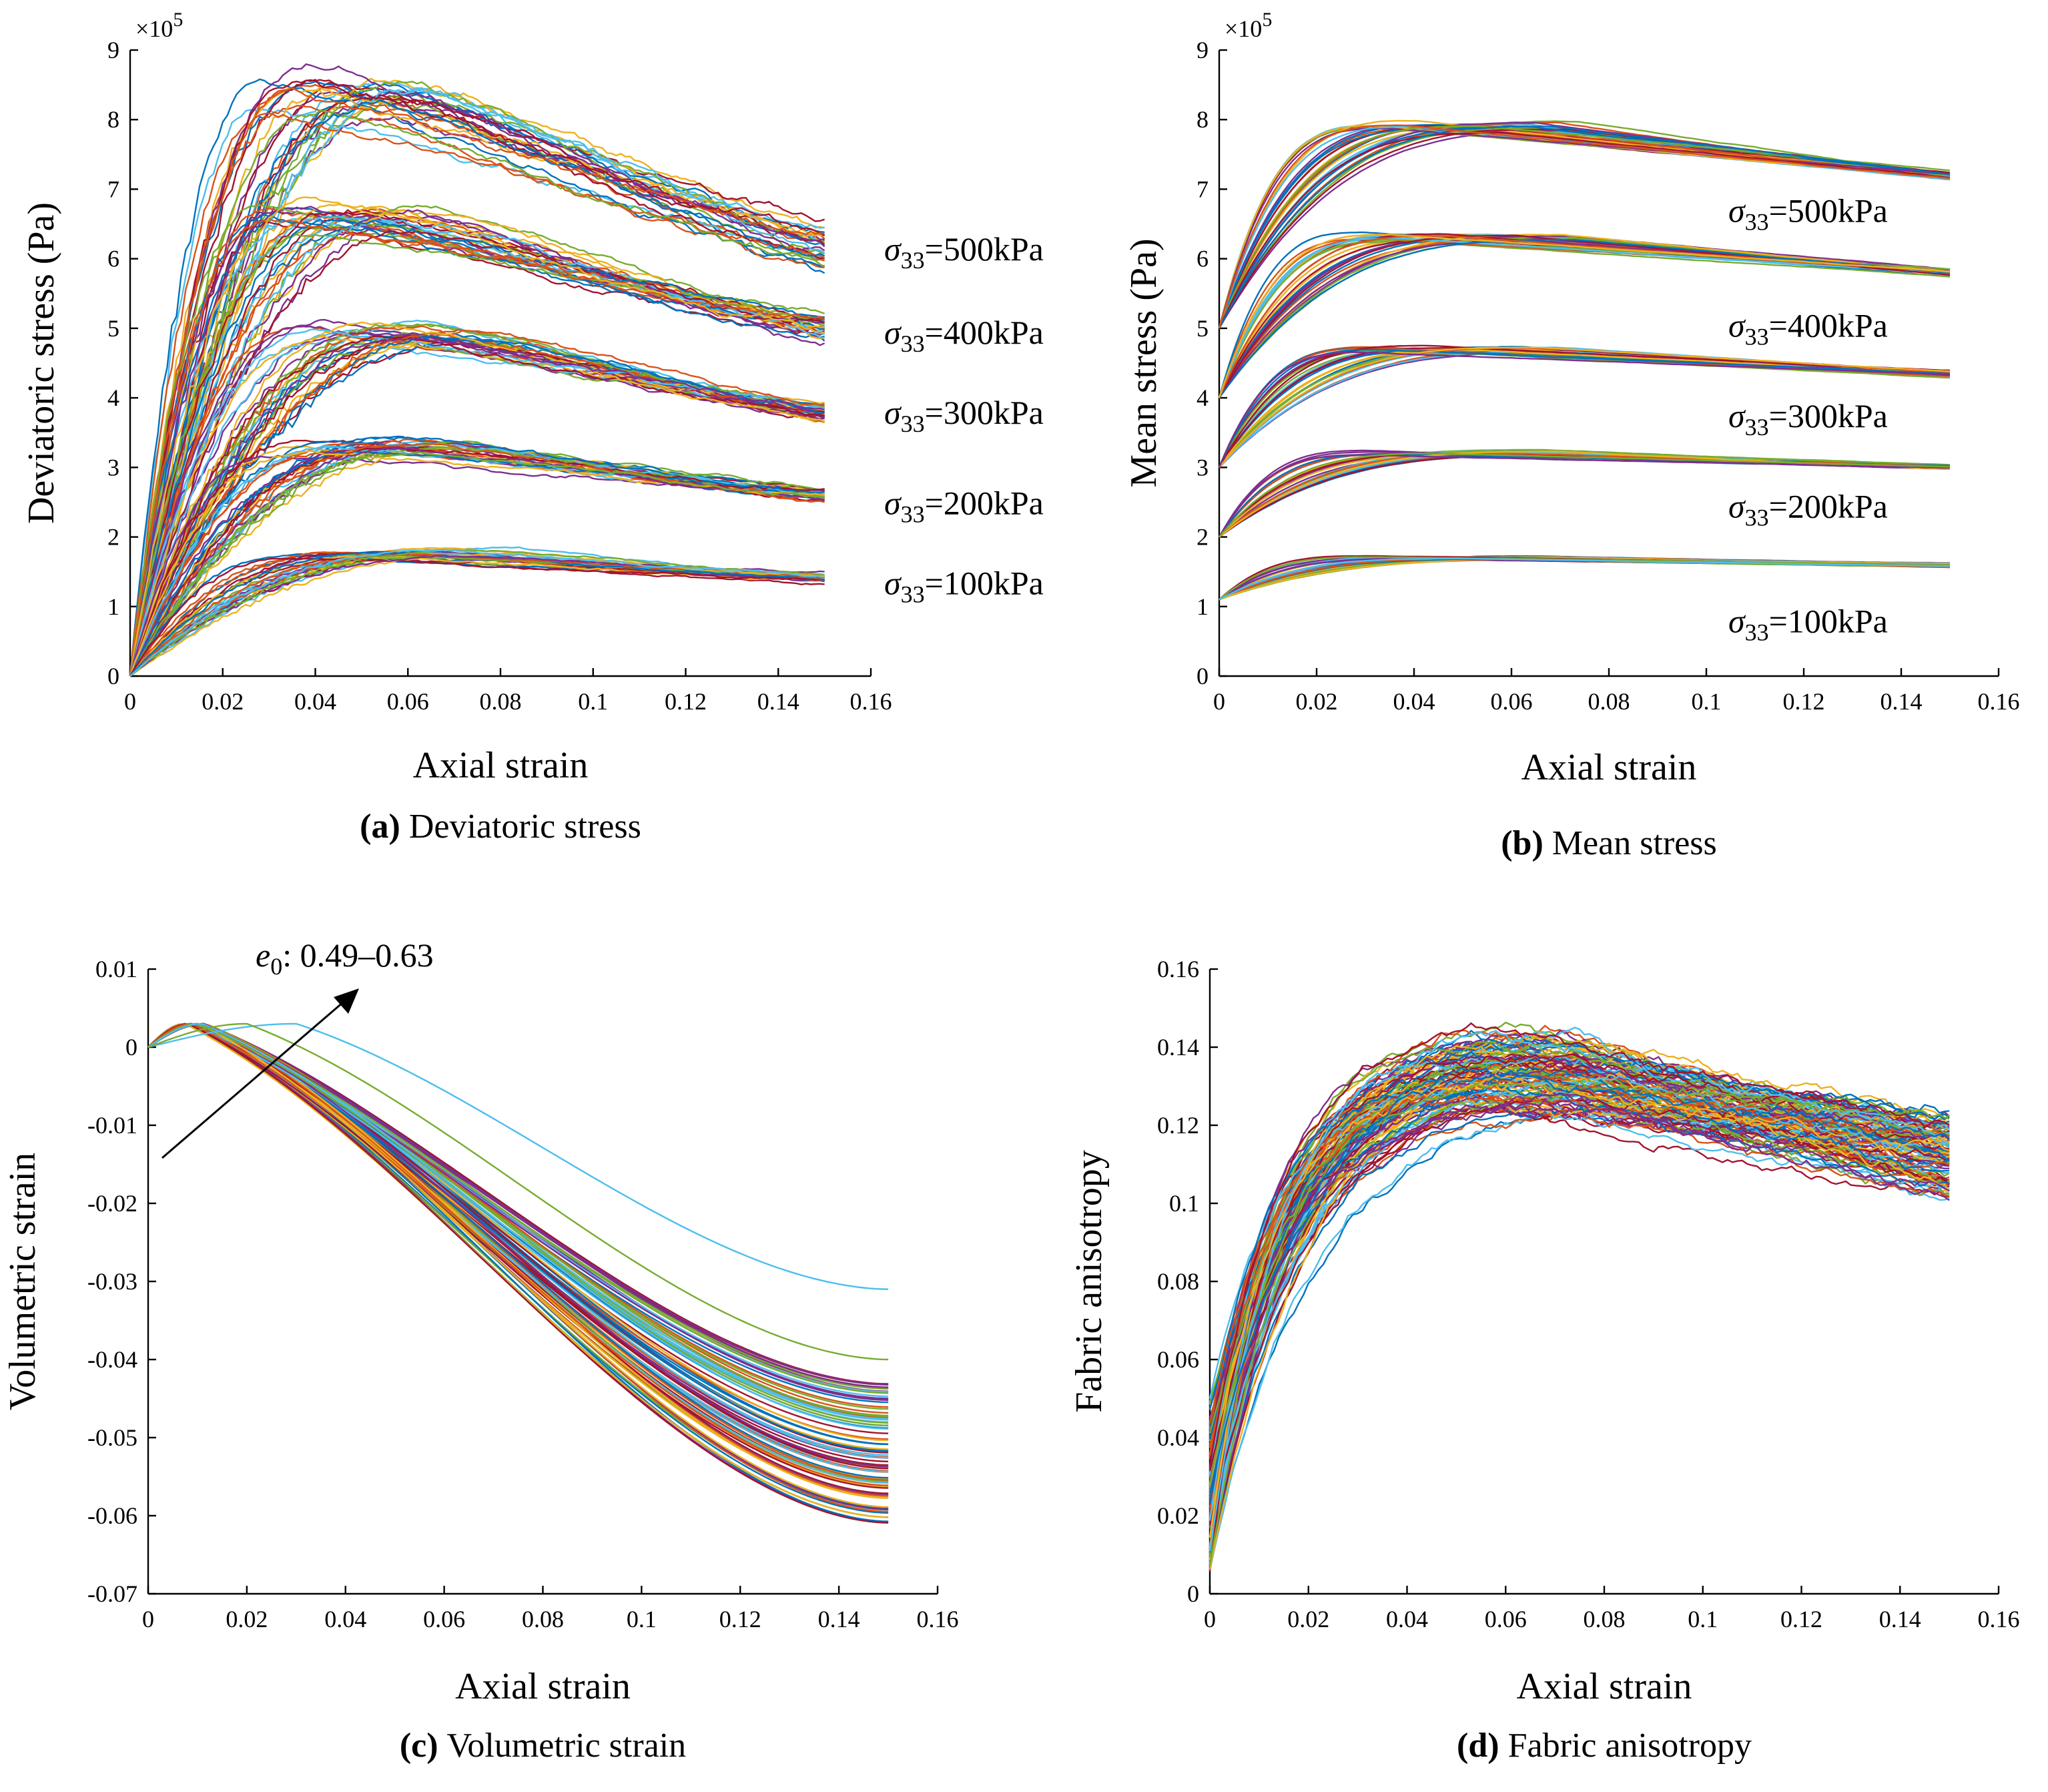 The width and height of the screenshot is (2048, 1792). Describe the element at coordinates (1143, 362) in the screenshot. I see `y-axis-label: Mean stress (Pa)` at that location.